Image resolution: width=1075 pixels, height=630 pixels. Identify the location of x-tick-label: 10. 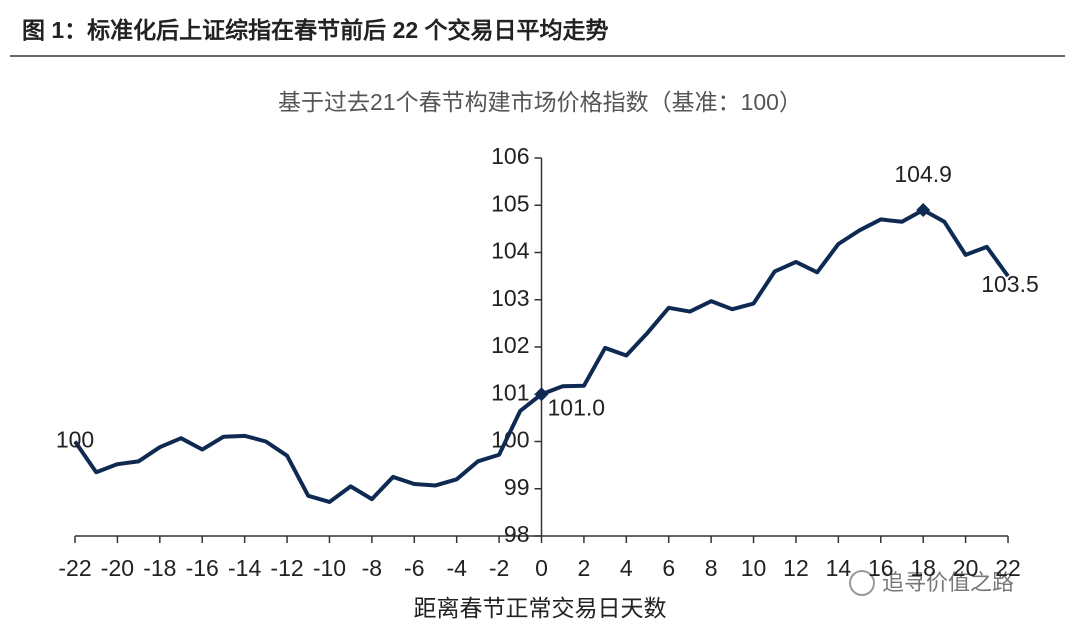
(754, 568).